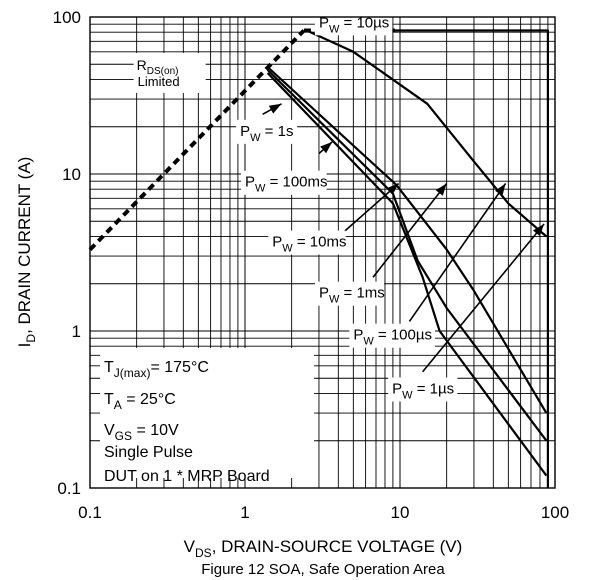 The image size is (592, 580). I want to click on pulse-width-label: PW = 100ms, so click(286, 184).